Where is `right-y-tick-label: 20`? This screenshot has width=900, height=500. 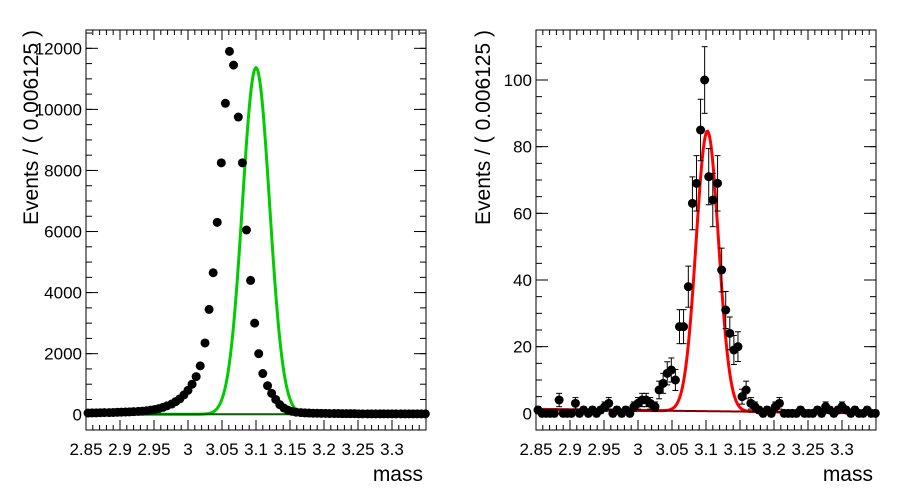 right-y-tick-label: 20 is located at coordinates (522, 347).